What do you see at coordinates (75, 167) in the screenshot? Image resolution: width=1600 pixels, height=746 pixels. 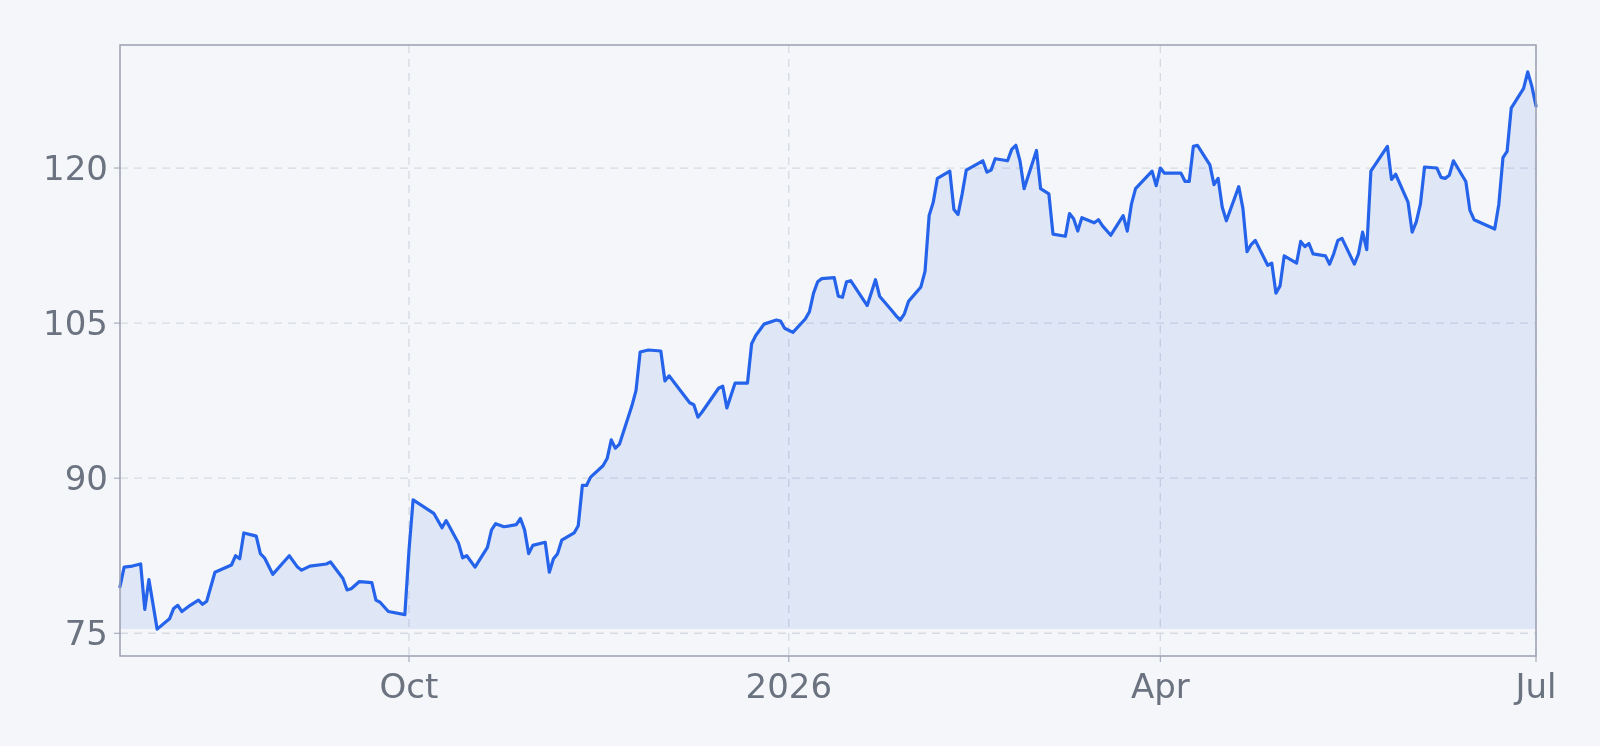 I see `y-tick-label: 120` at bounding box center [75, 167].